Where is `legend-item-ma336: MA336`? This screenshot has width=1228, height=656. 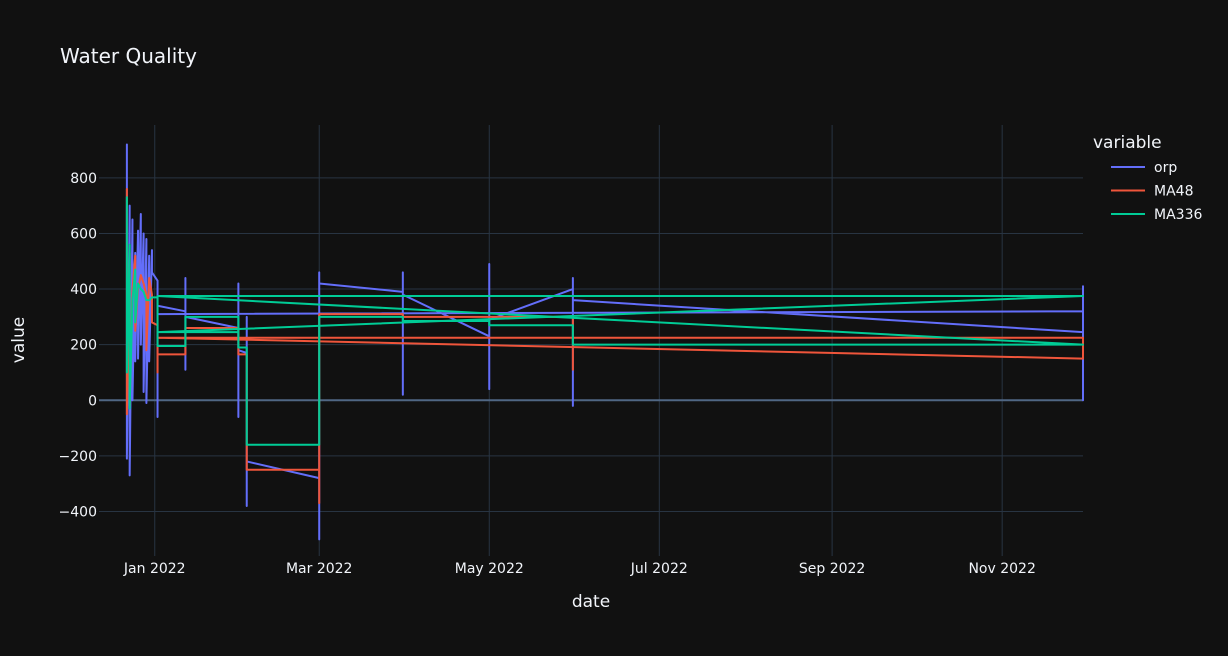 legend-item-ma336: MA336 is located at coordinates (1156, 215).